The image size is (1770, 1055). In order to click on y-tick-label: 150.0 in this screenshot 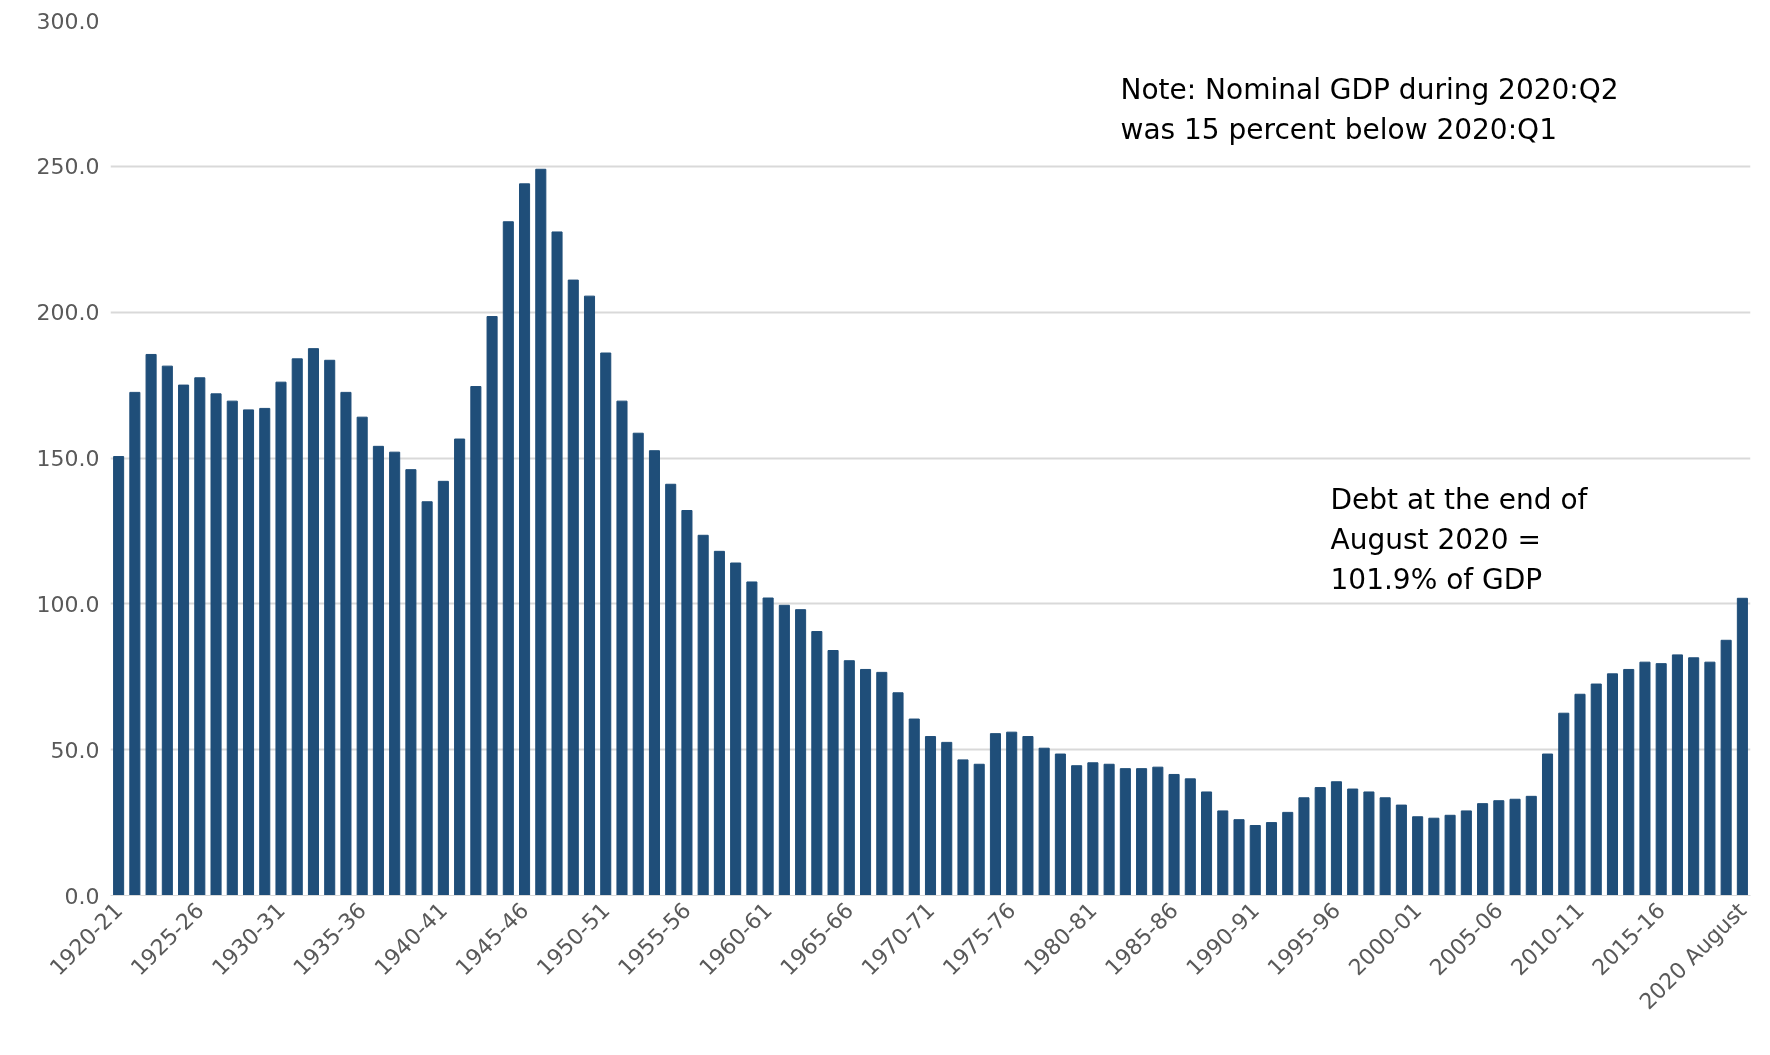, I will do `click(68, 458)`.